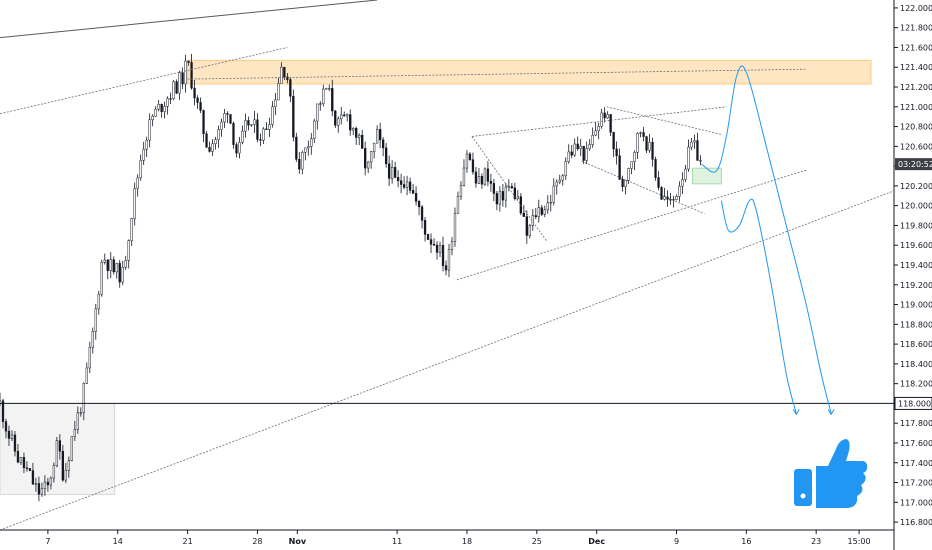 The image size is (932, 550). I want to click on channel-lower-line, so click(631, 225).